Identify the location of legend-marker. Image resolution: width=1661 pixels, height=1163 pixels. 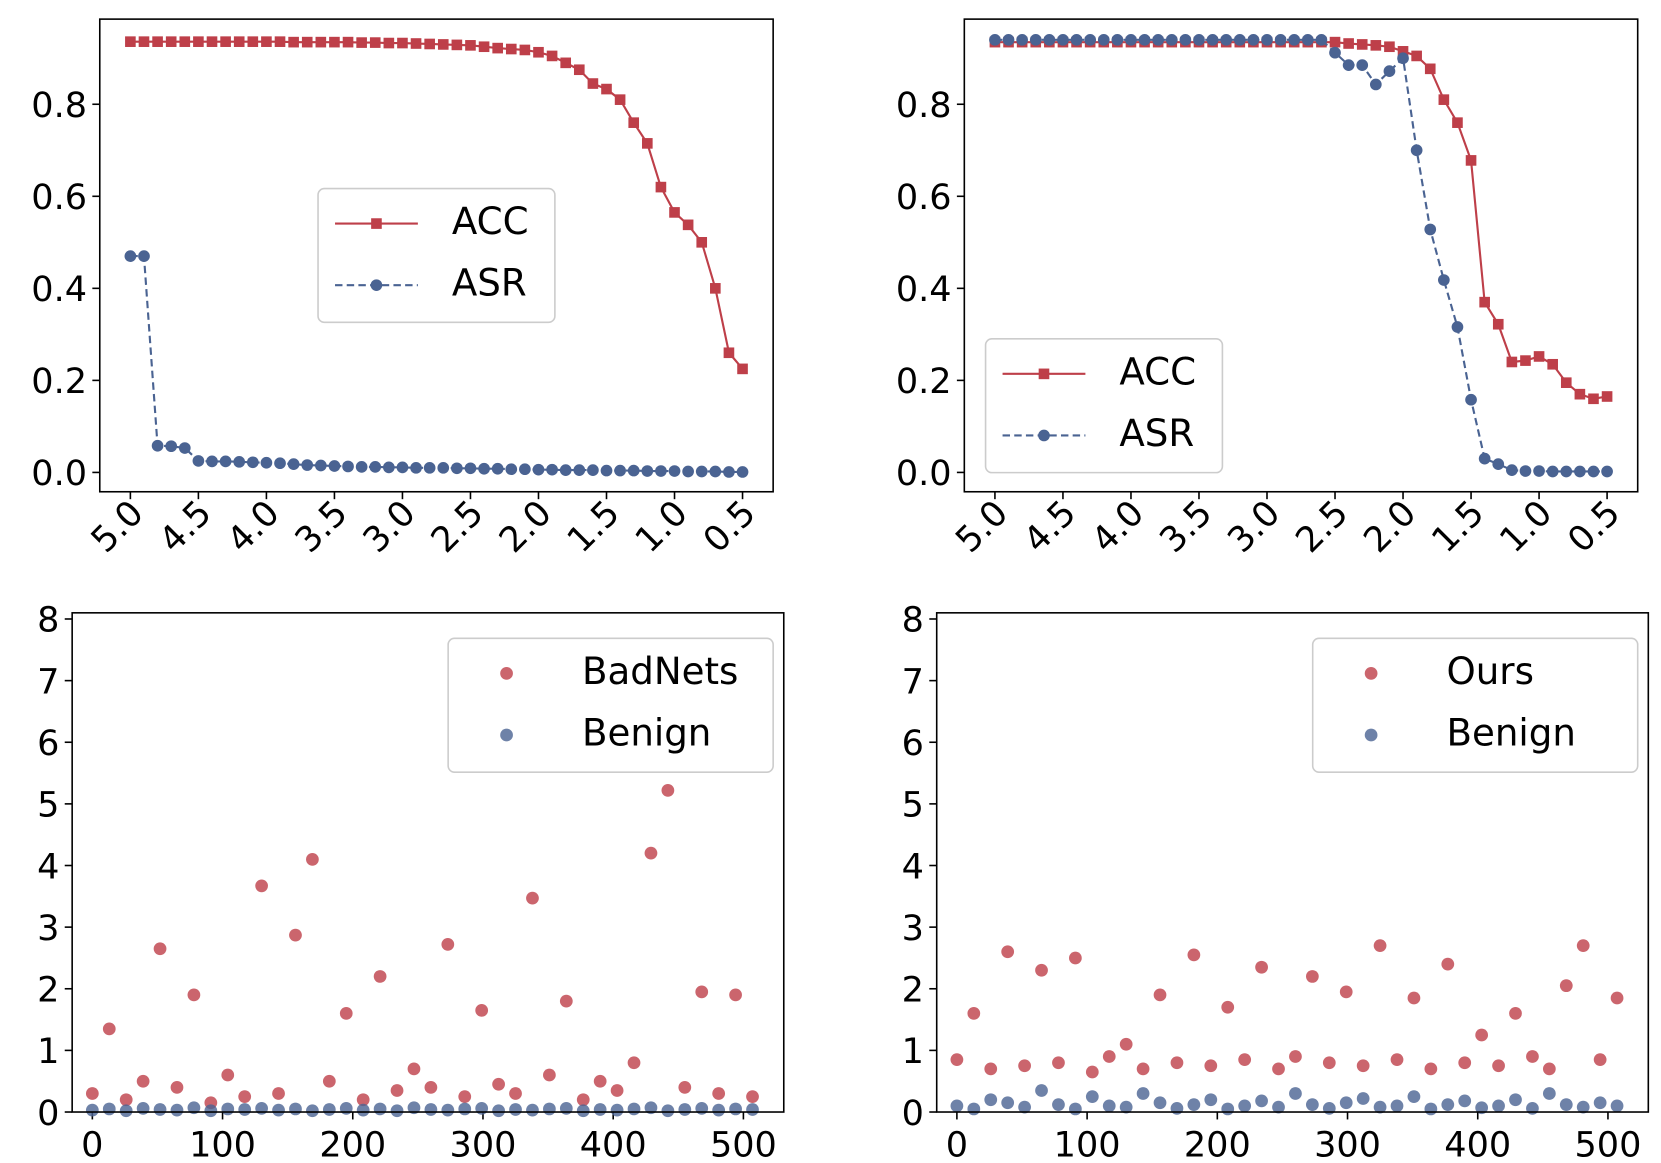
(1044, 435).